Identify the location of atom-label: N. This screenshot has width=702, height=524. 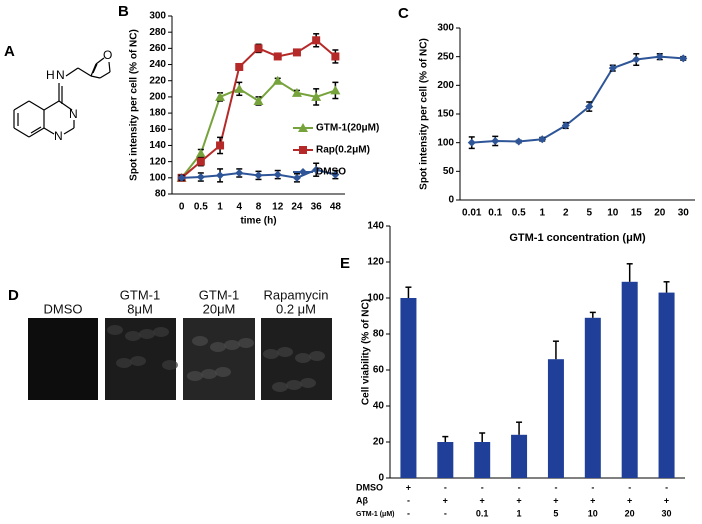
(60, 75).